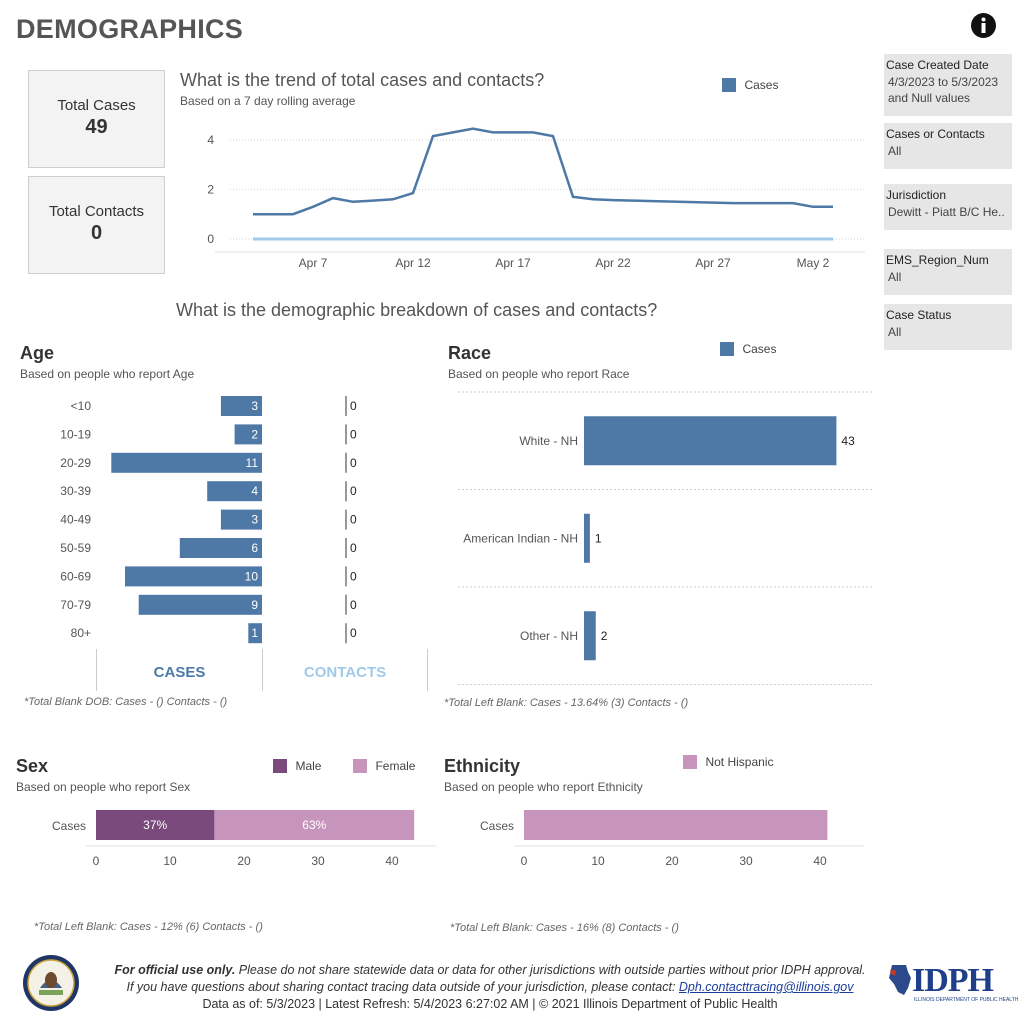 The image size is (1024, 1024). What do you see at coordinates (497, 826) in the screenshot?
I see `ethnicity-category-label: Cases` at bounding box center [497, 826].